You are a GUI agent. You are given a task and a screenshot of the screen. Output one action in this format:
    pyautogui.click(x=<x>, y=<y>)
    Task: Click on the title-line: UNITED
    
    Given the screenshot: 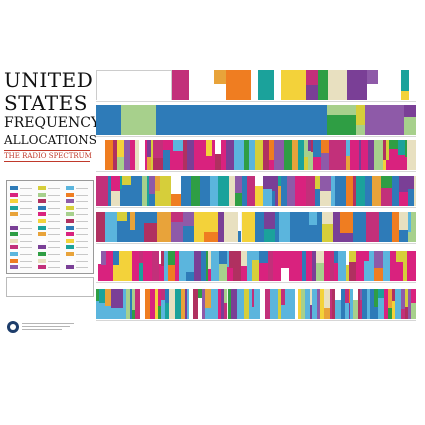 What is the action you would take?
    pyautogui.click(x=49, y=80)
    